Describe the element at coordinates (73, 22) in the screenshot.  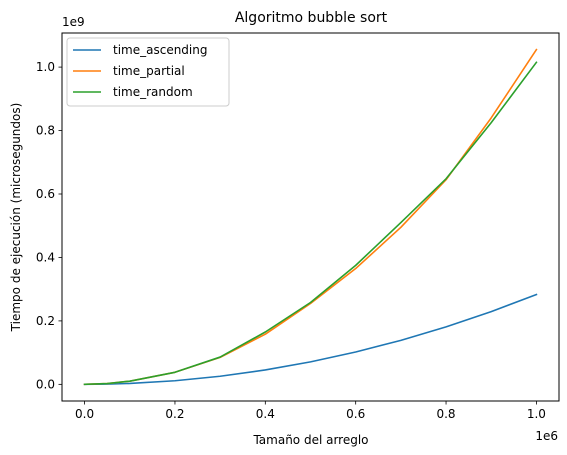
I see `y-axis-offset-label: 1e9` at that location.